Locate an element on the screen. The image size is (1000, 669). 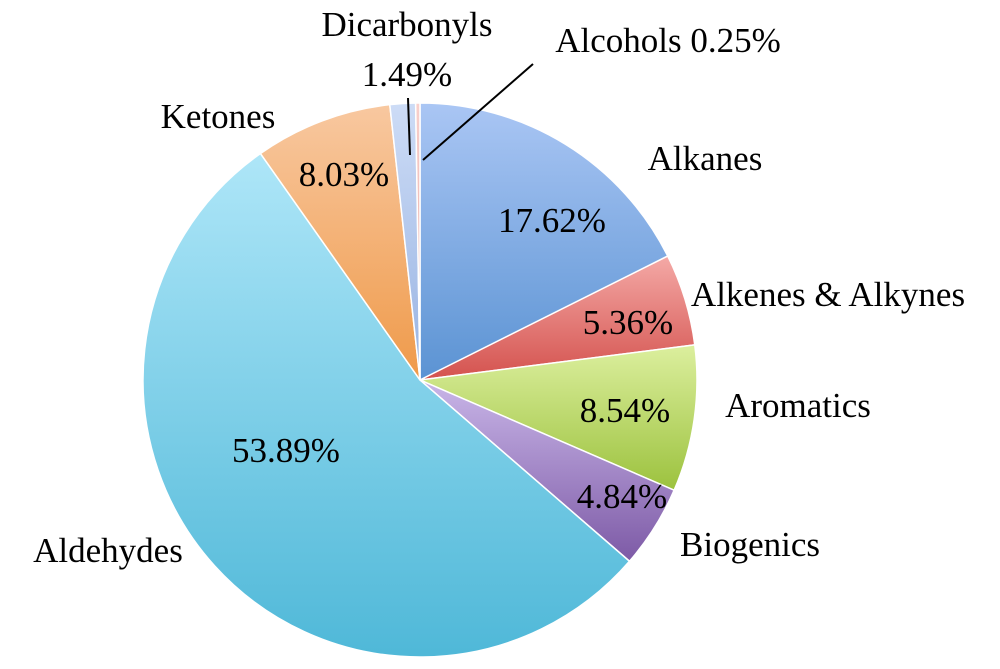
pie-slice-ketones is located at coordinates (340, 242).